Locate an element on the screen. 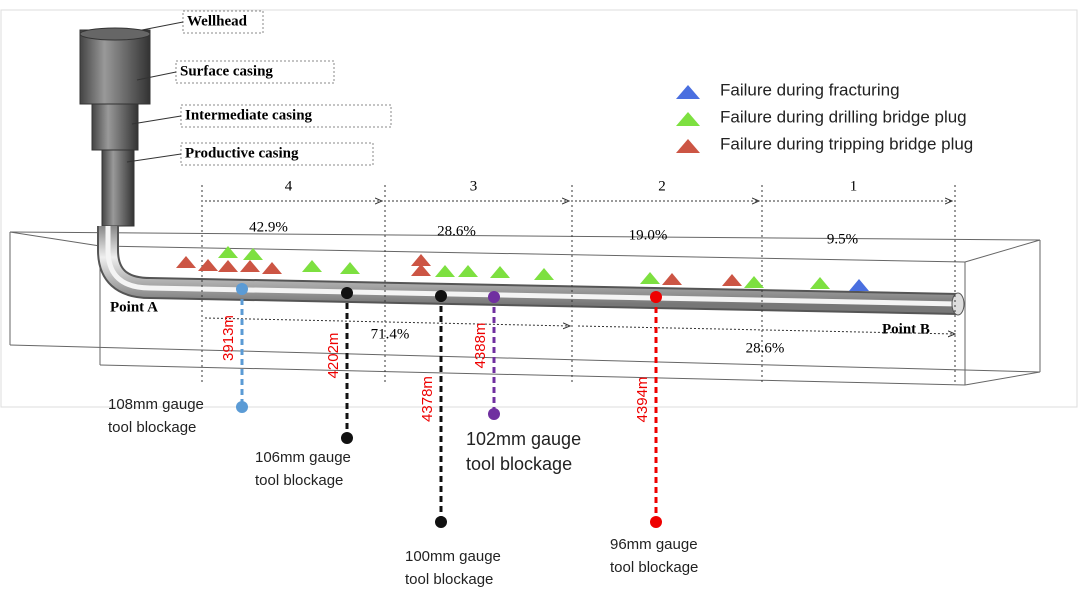 The height and width of the screenshot is (589, 1078). blockage-label: 96mm gauge is located at coordinates (654, 544).